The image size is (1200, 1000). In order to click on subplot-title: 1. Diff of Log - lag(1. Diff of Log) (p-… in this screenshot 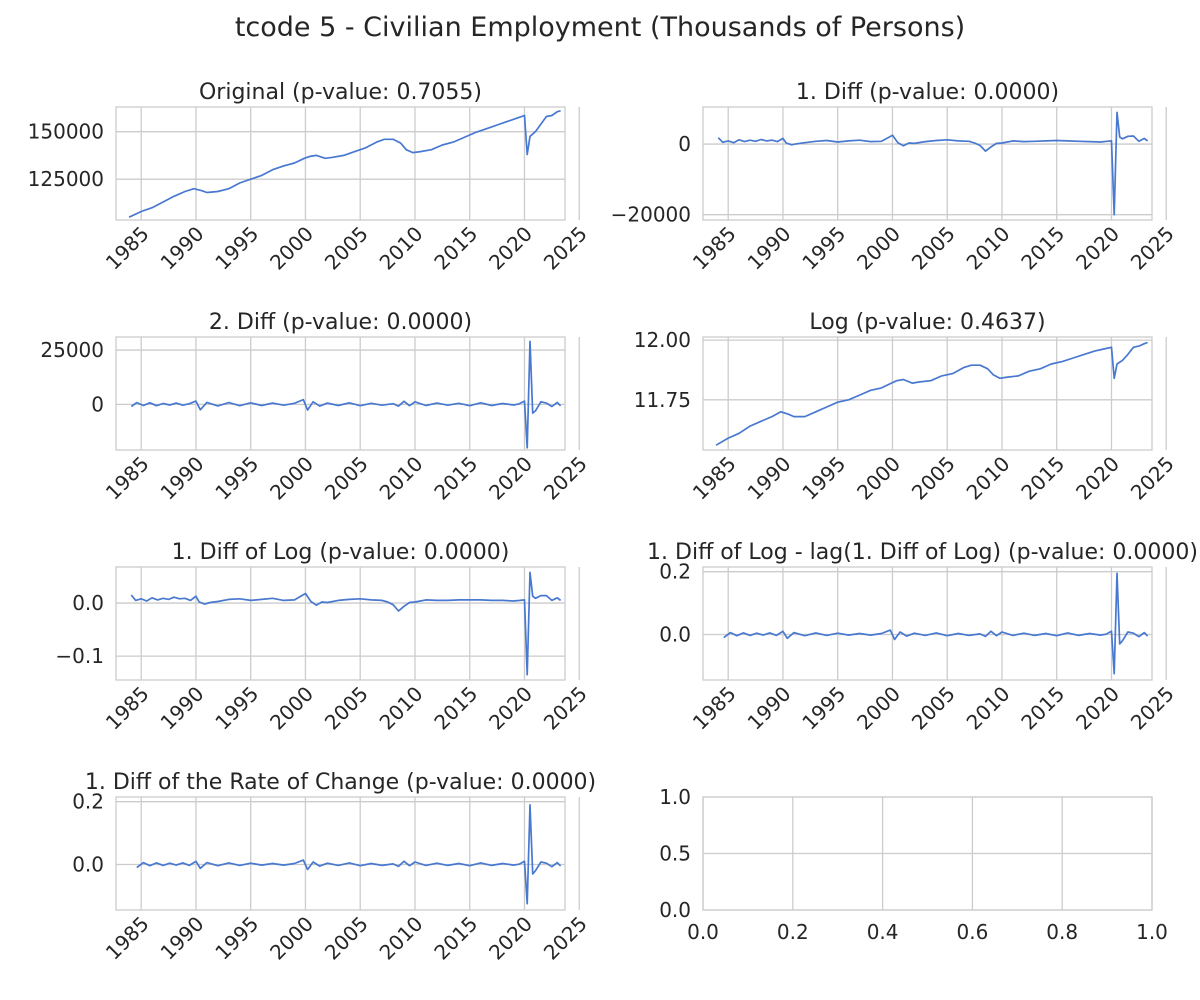, I will do `click(922, 552)`.